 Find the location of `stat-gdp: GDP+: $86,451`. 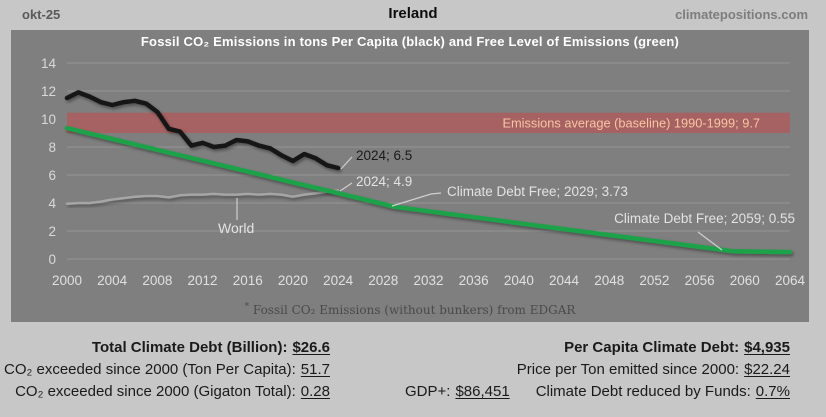

stat-gdp: GDP+: $86,451 is located at coordinates (457, 391).